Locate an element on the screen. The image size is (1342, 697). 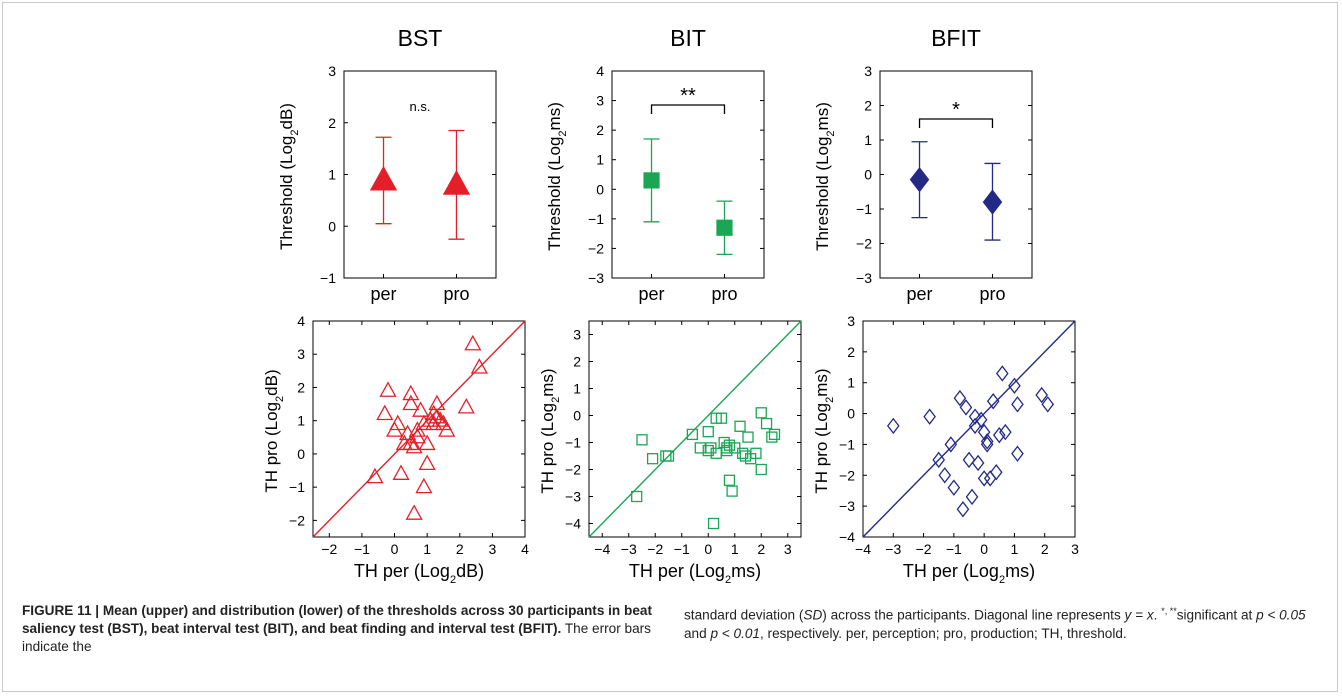
lower-3-ytick-label: 0 is located at coordinates (851, 414).